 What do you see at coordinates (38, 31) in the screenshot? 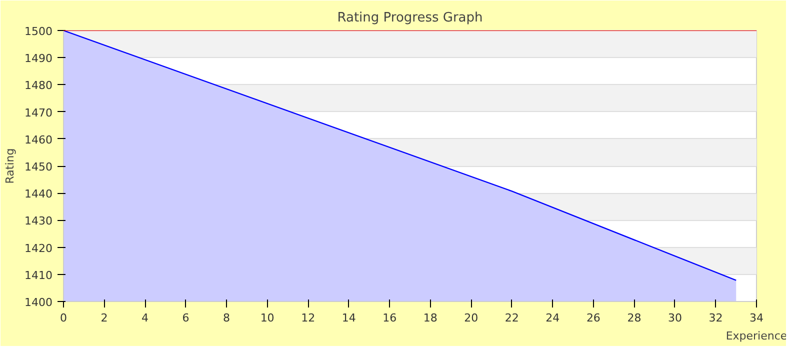
I see `y-tick-label: 1500` at bounding box center [38, 31].